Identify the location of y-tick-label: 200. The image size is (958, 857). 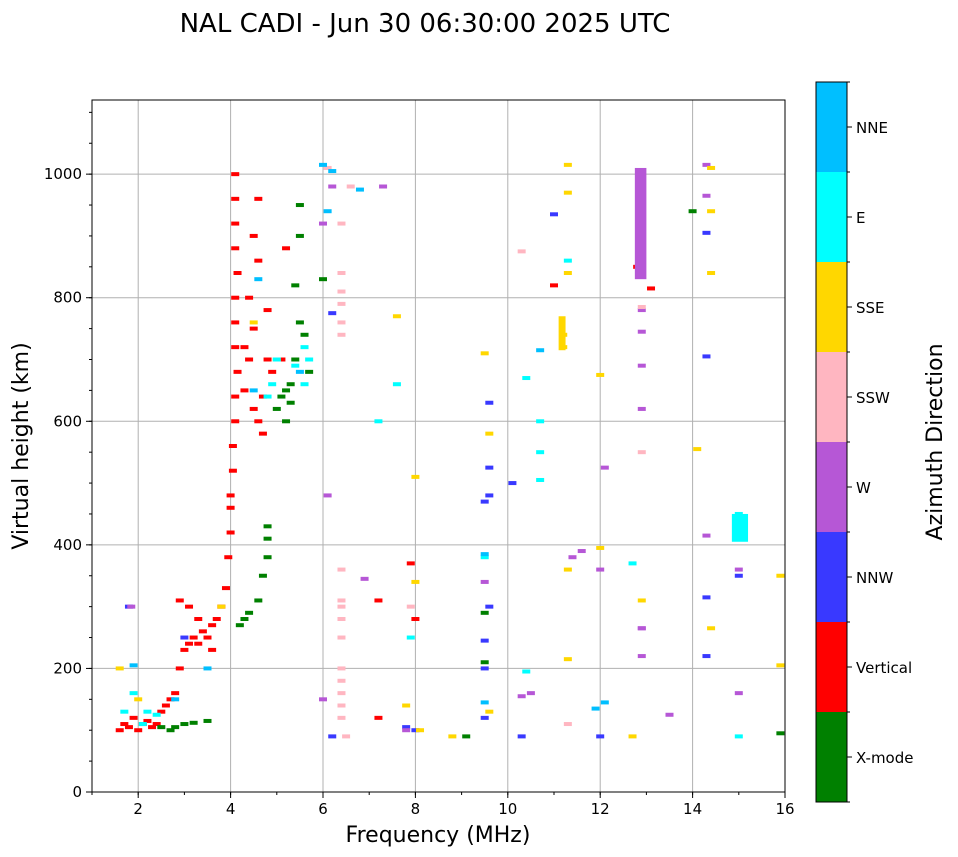
(67, 668).